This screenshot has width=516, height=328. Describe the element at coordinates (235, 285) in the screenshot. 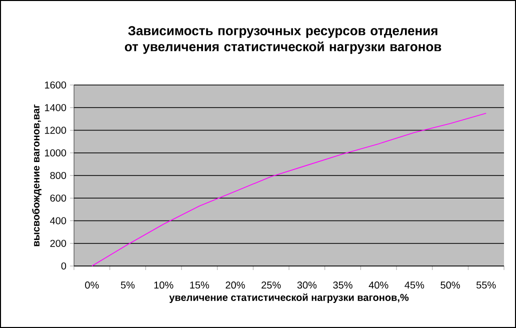

I see `x-tick-label: 20%` at that location.